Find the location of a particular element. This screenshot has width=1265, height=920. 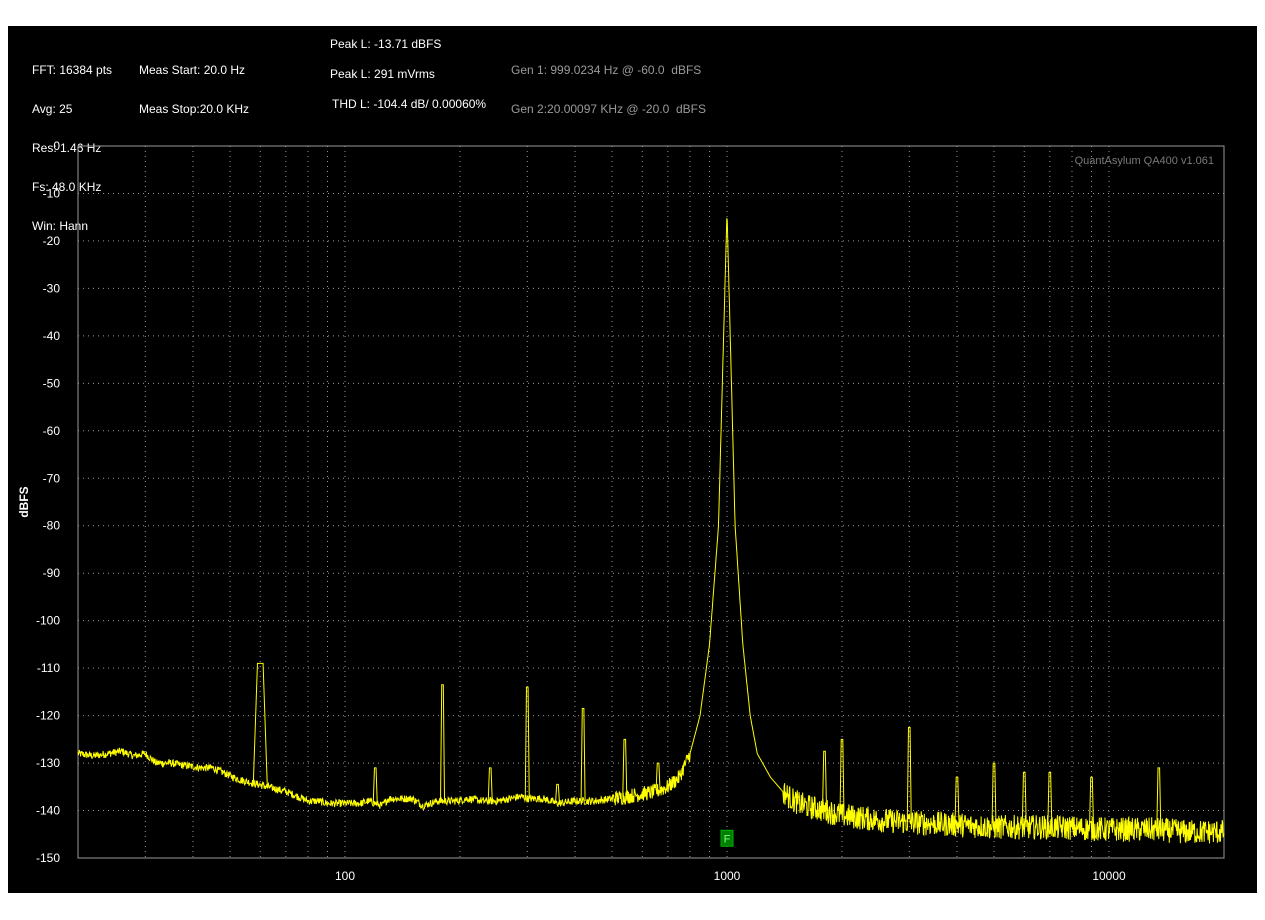

marker-label: F is located at coordinates (727, 839).